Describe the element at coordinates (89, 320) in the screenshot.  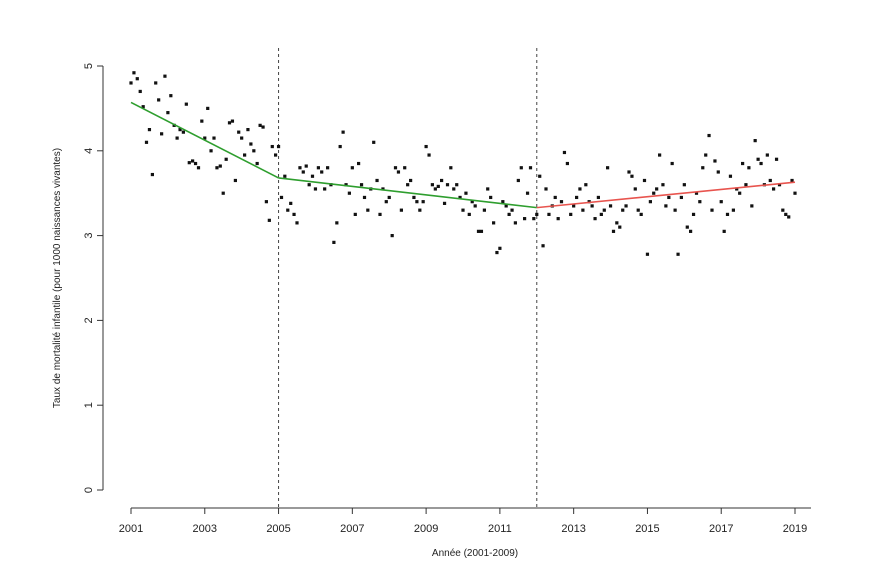
I see `y-tick-label: 2` at that location.